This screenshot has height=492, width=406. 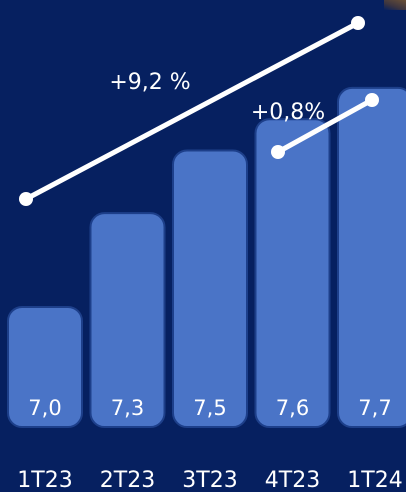 What do you see at coordinates (325, 126) in the screenshot?
I see `growth-4t23-1t24-line` at bounding box center [325, 126].